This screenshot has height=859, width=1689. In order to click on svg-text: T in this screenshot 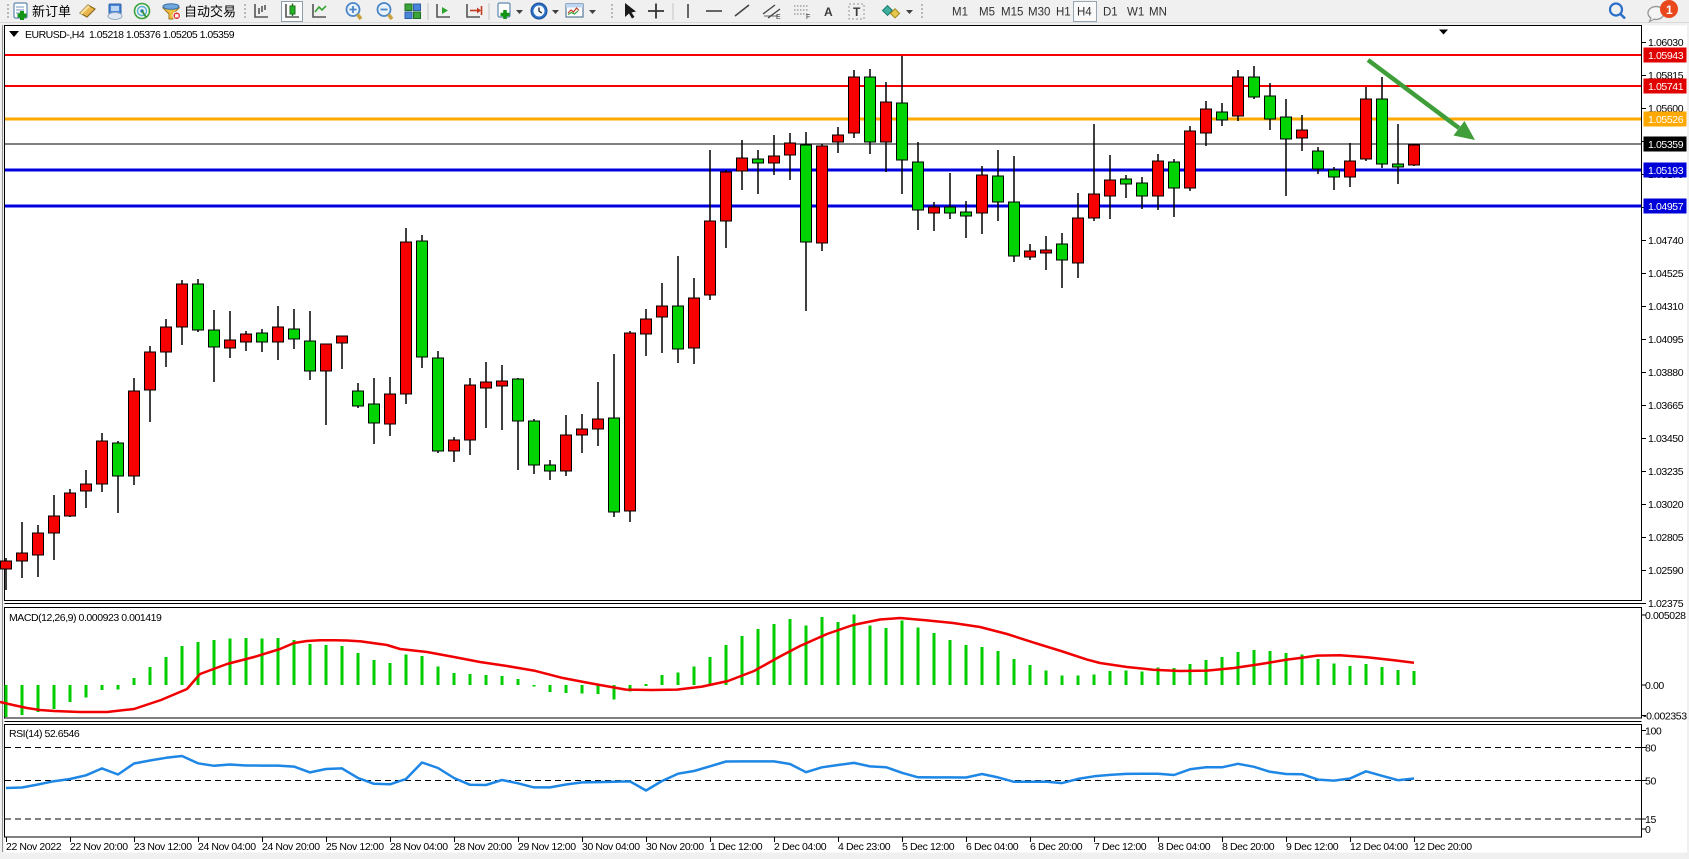, I will do `click(857, 12)`.